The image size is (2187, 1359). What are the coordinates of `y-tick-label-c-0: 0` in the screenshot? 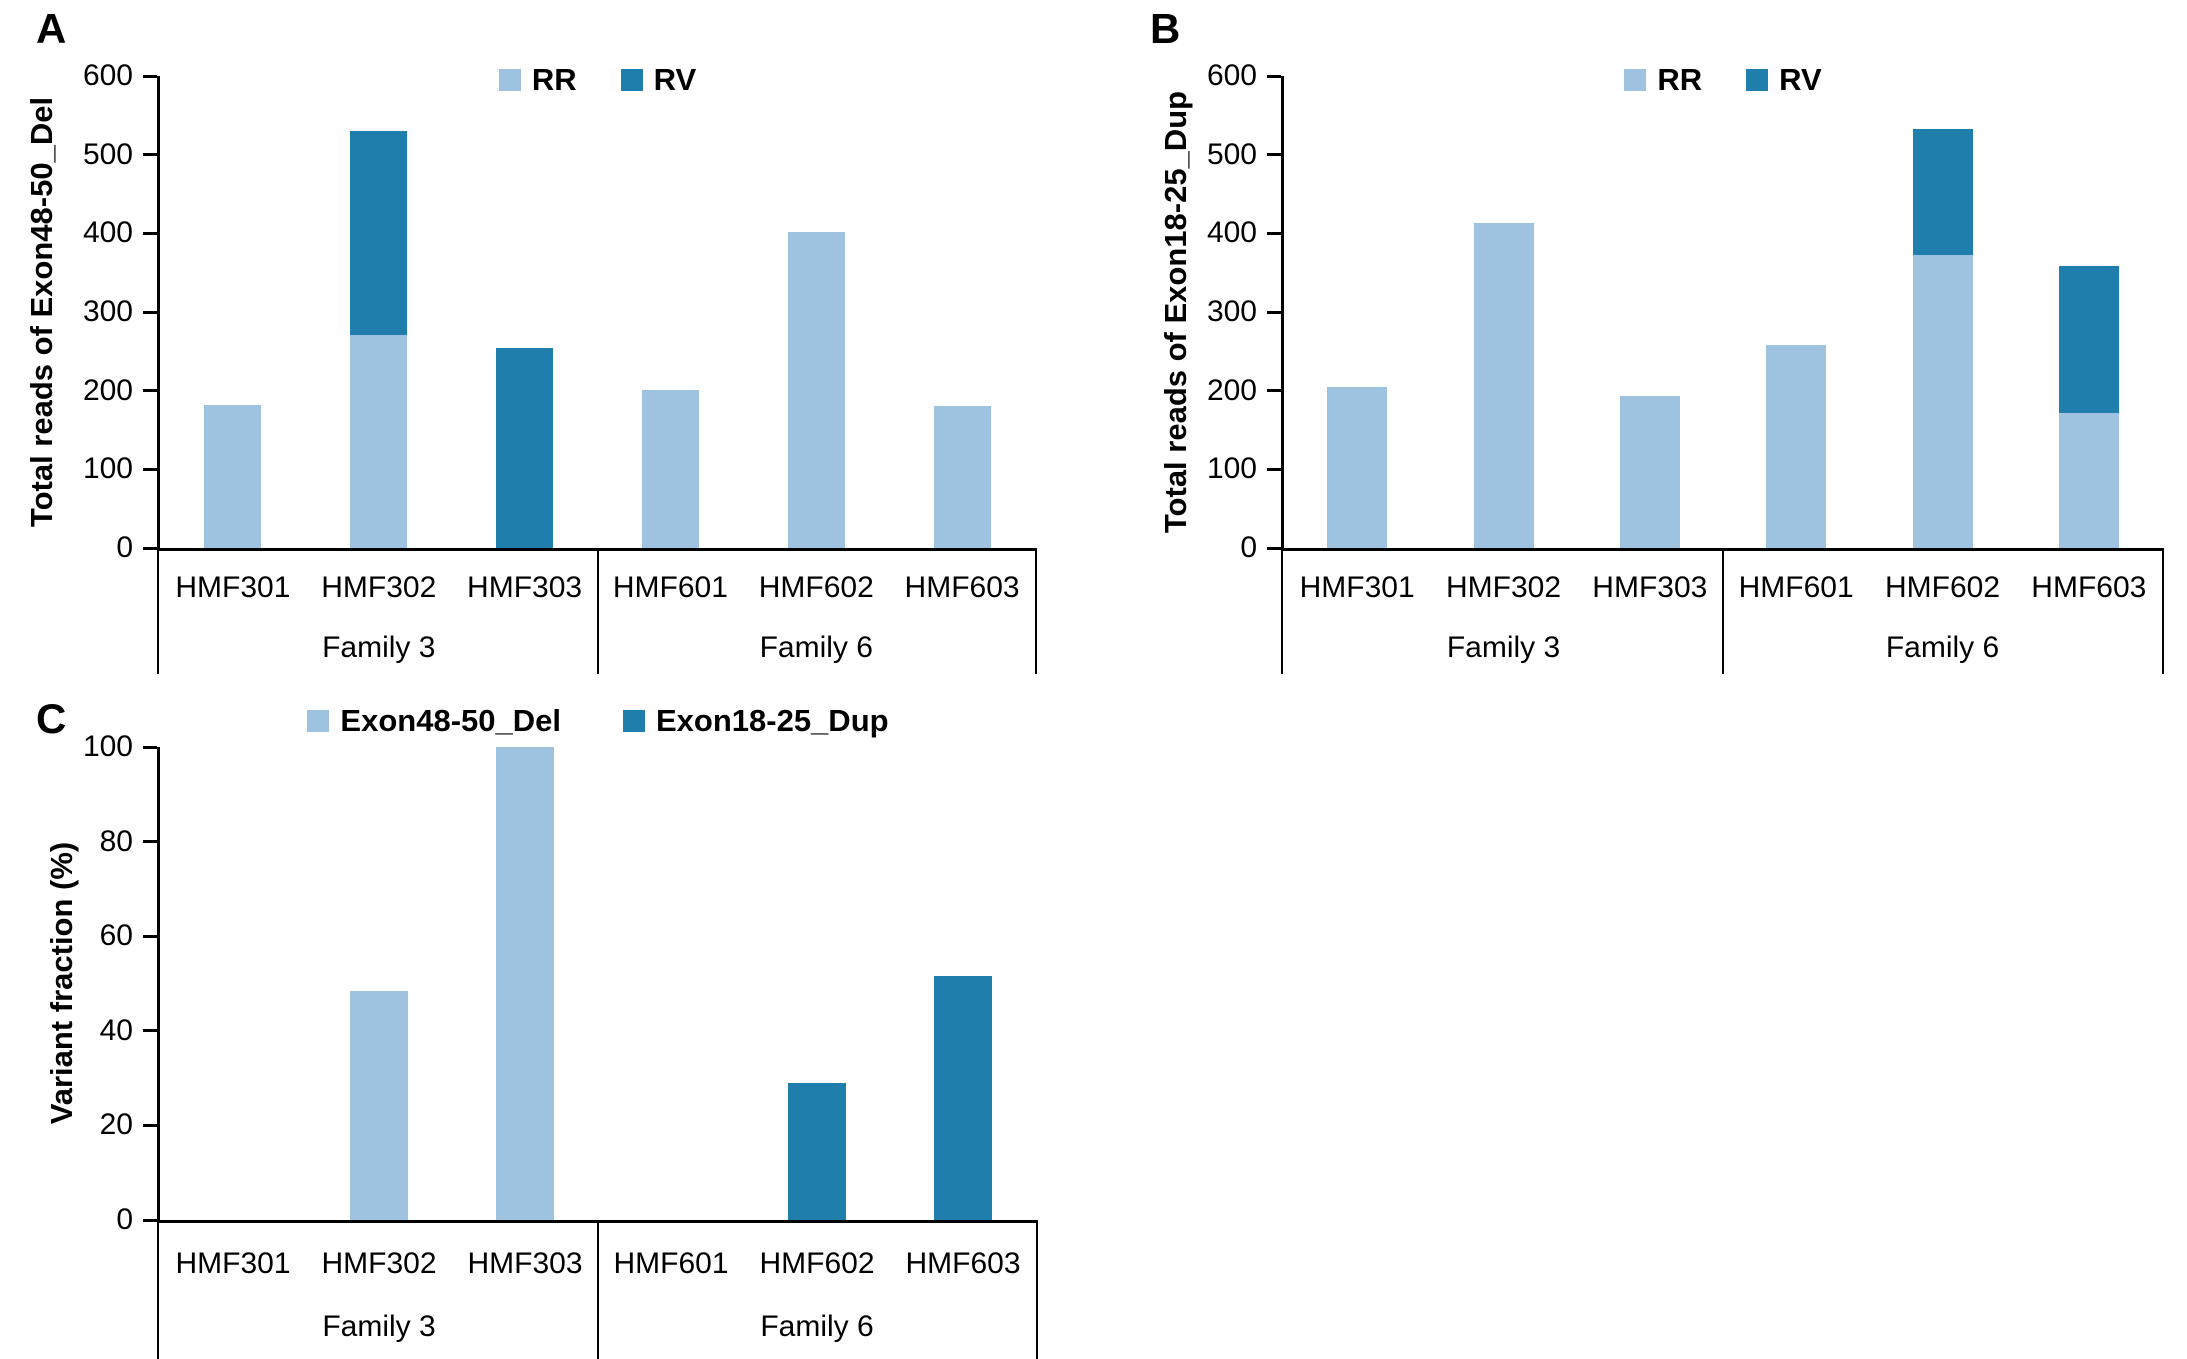 It's located at (124, 1219).